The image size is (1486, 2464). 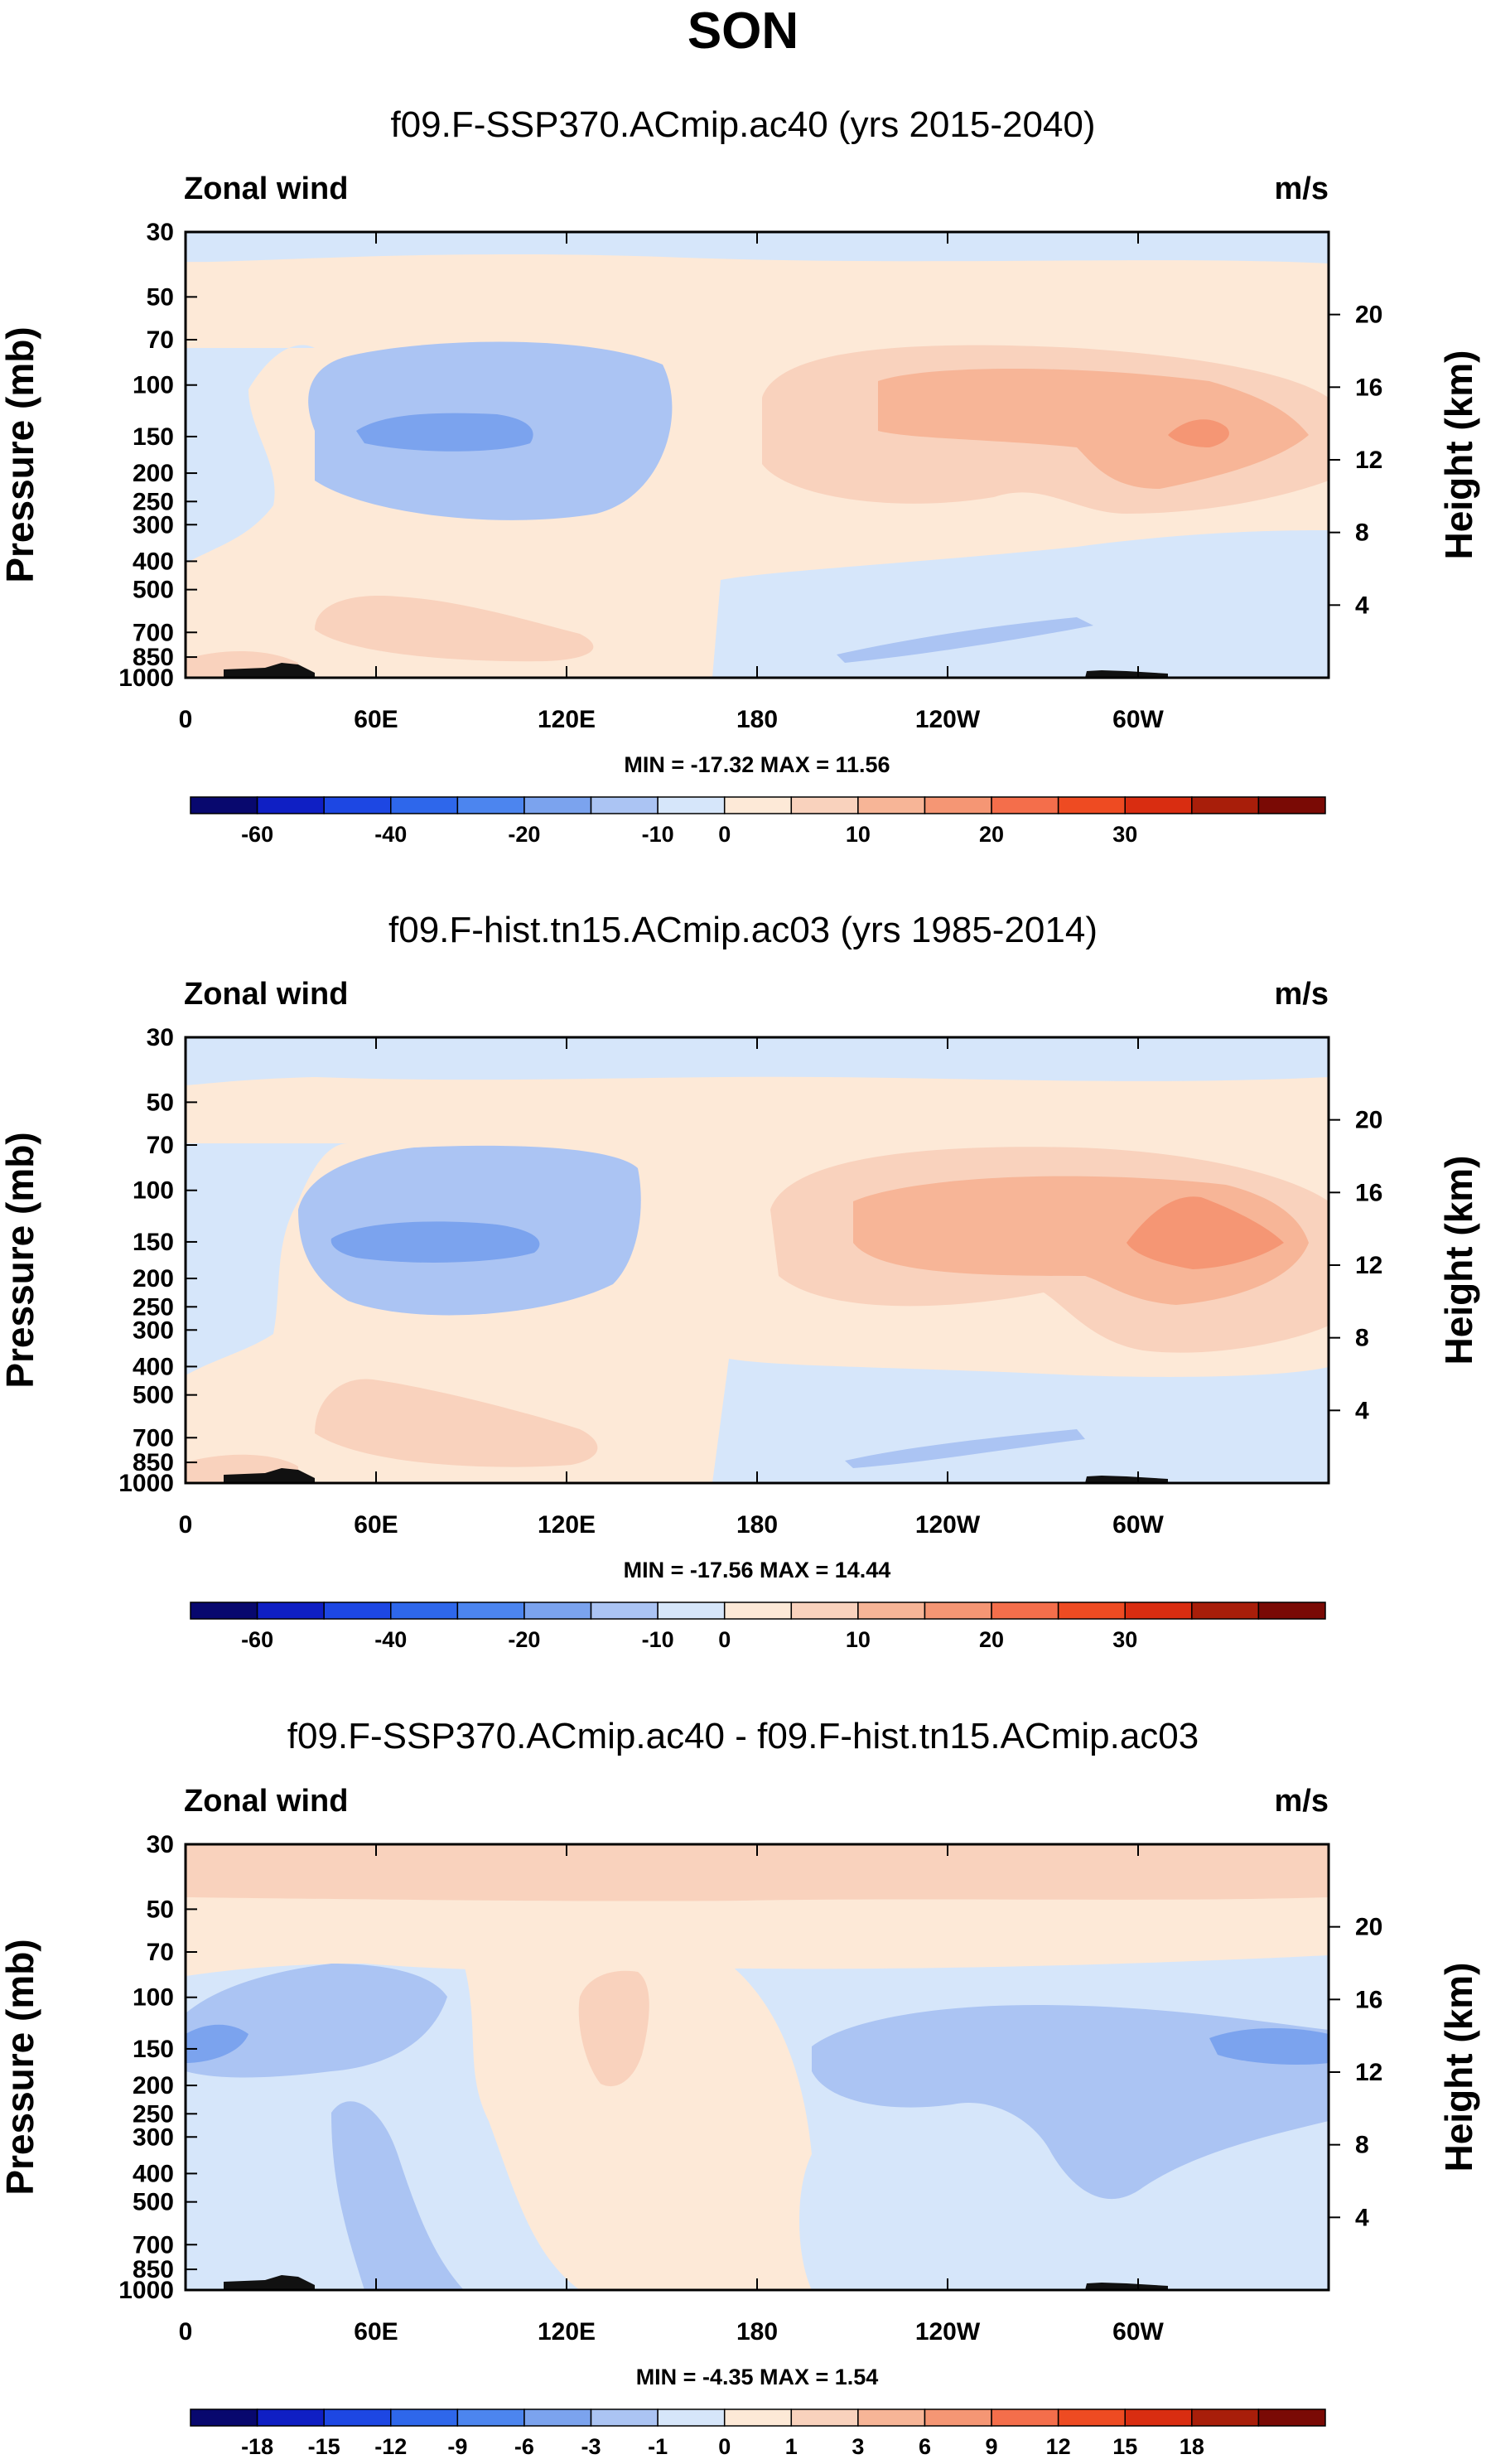 I want to click on panel-3-left-label: Zonal wind, so click(x=266, y=1801).